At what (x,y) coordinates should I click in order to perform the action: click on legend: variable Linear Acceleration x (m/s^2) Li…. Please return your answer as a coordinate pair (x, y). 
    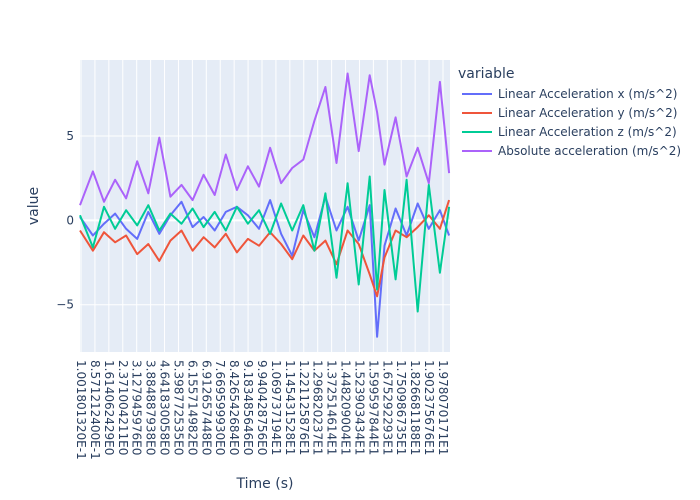
    Looking at the image, I should click on (569, 112).